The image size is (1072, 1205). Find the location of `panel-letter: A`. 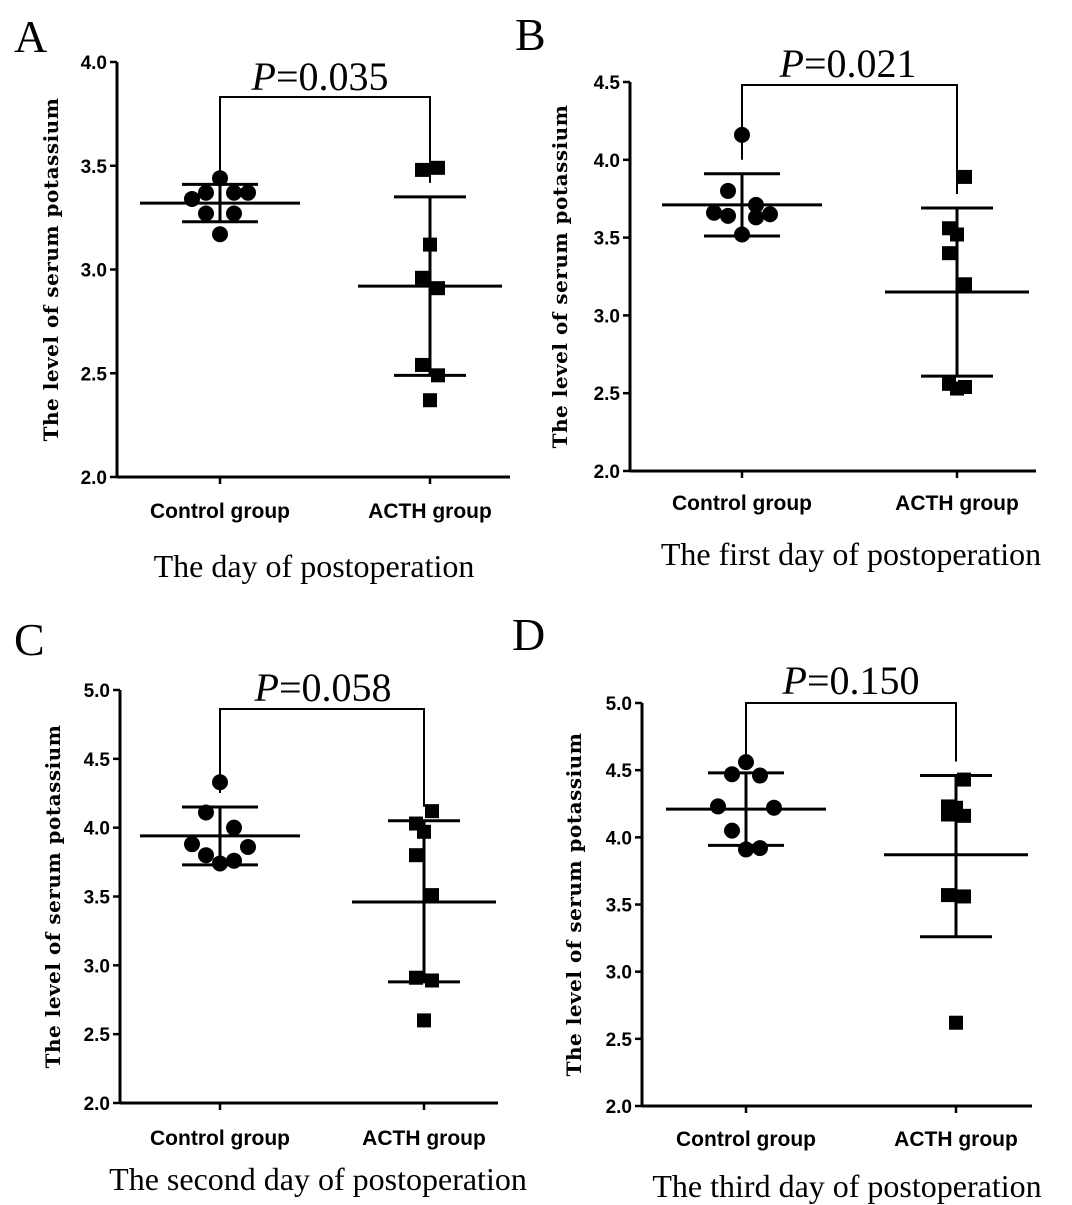

panel-letter: A is located at coordinates (30, 36).